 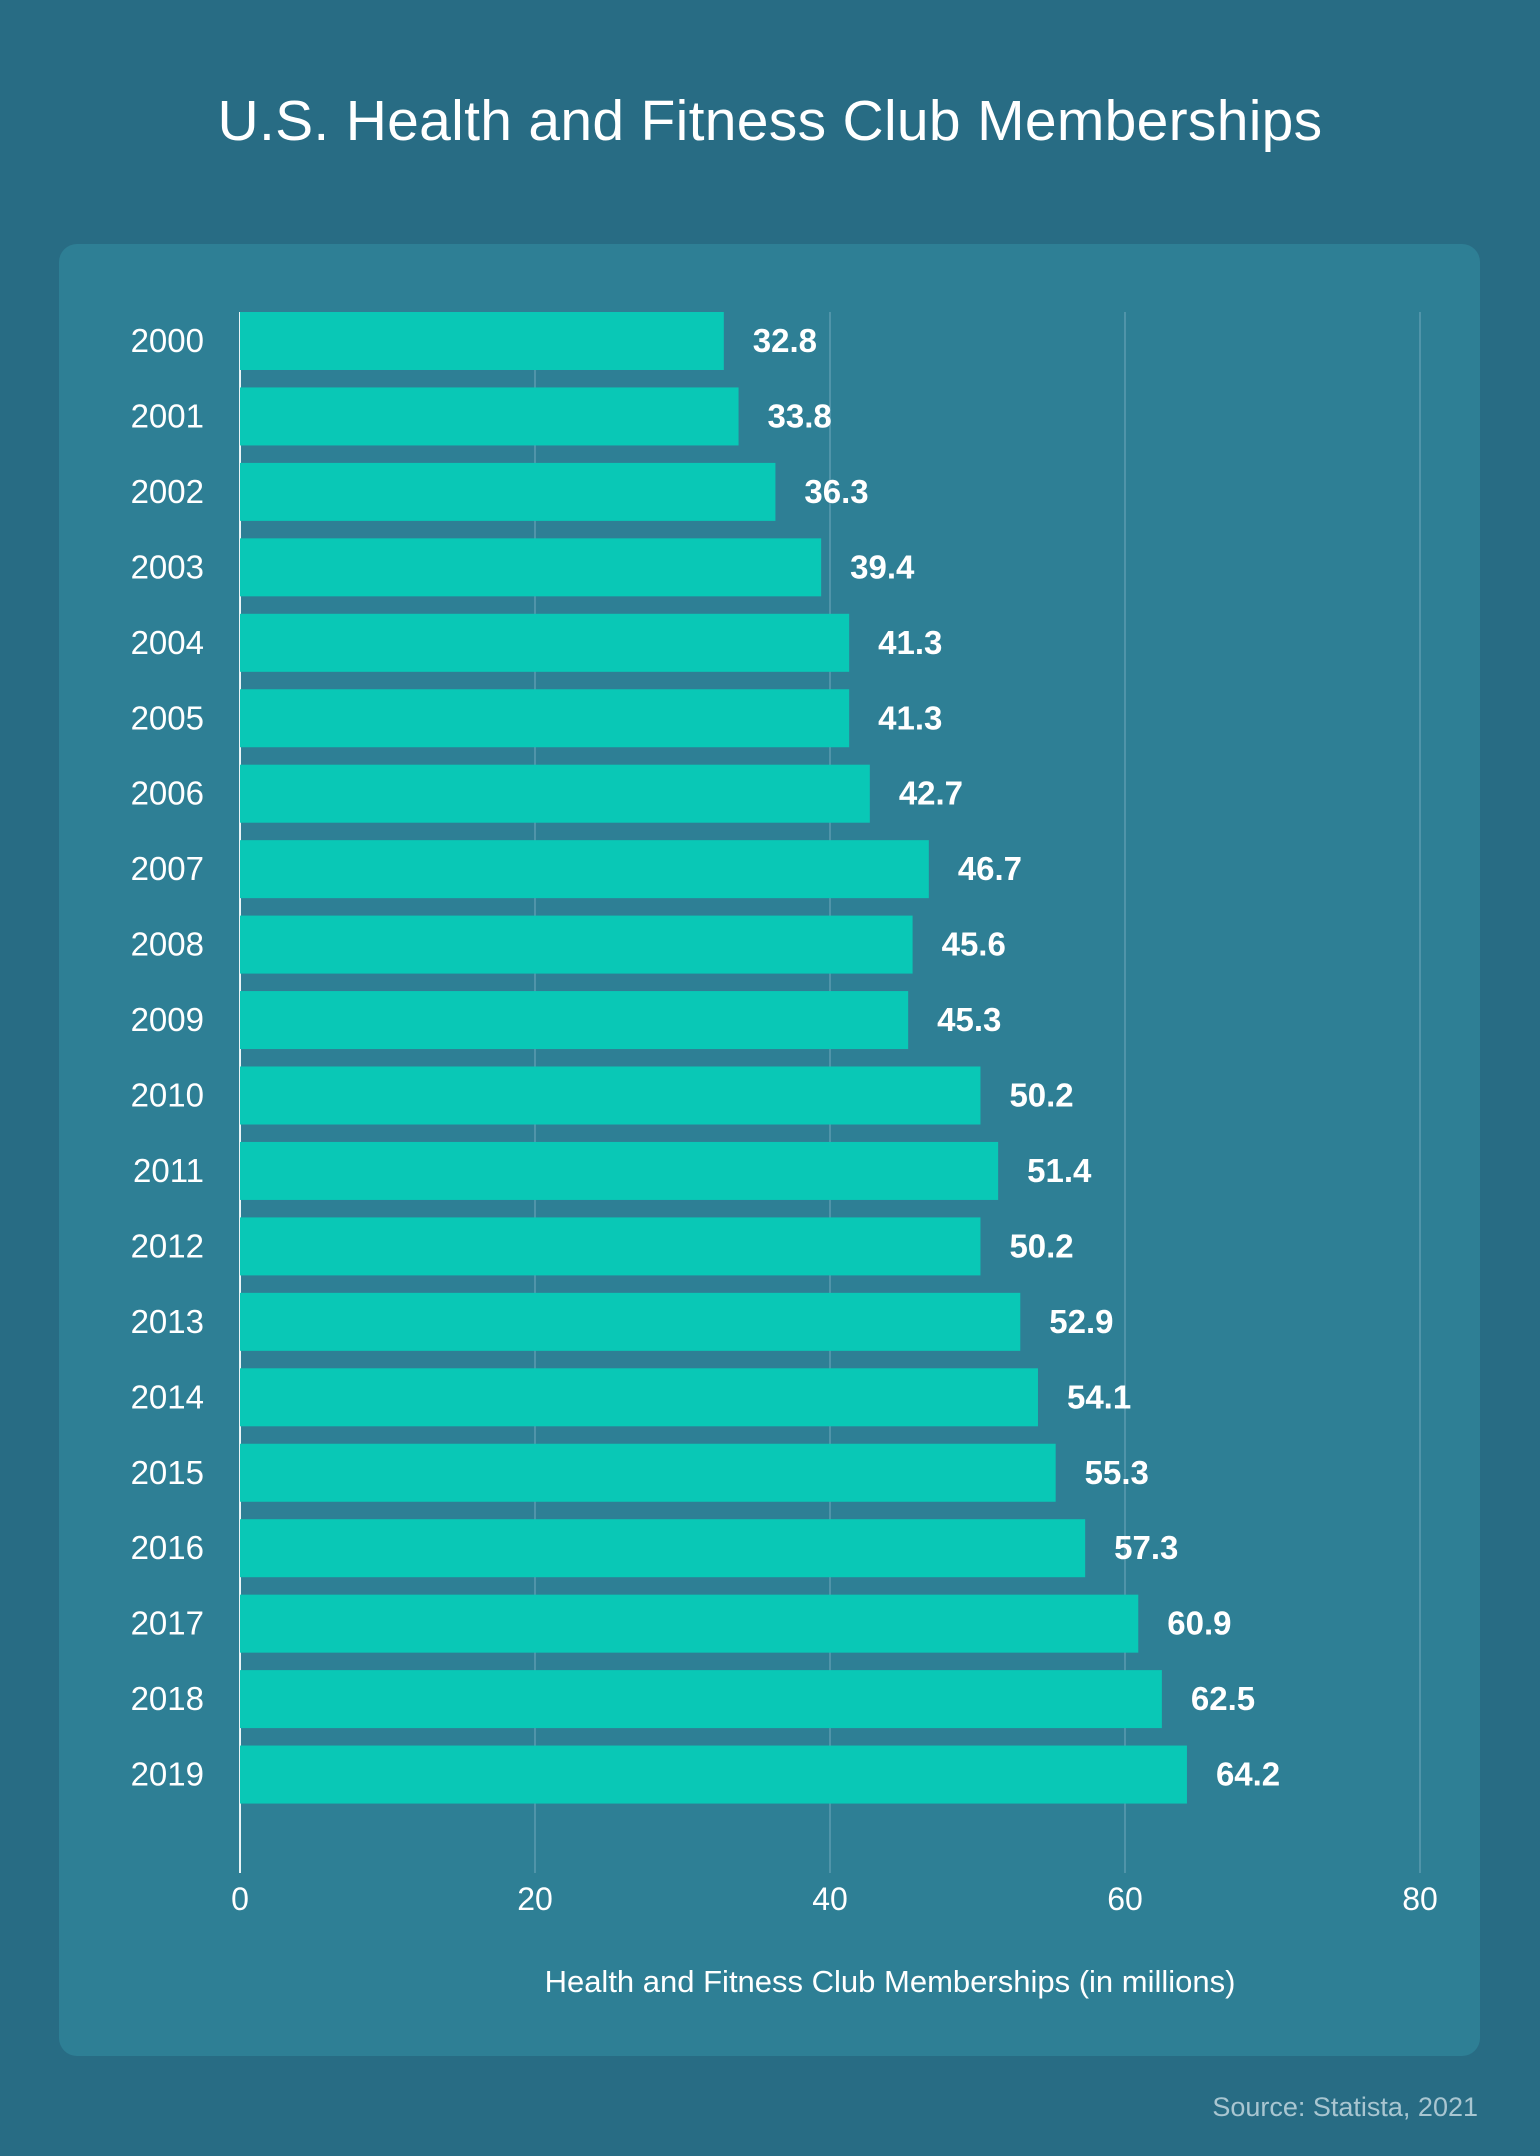 I want to click on y-category-label: 2015, so click(x=167, y=1472).